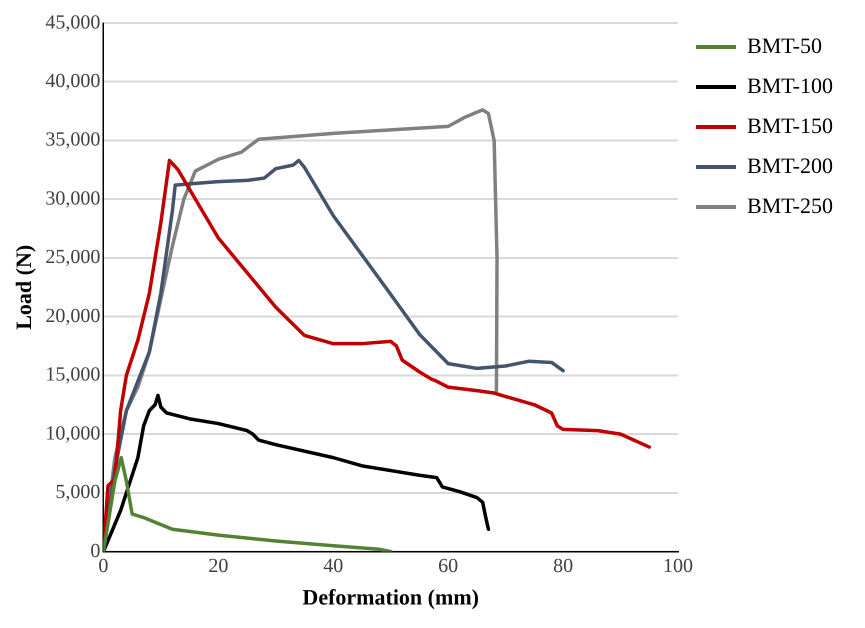  What do you see at coordinates (784, 45) in the screenshot?
I see `legend-label: BMT-50` at bounding box center [784, 45].